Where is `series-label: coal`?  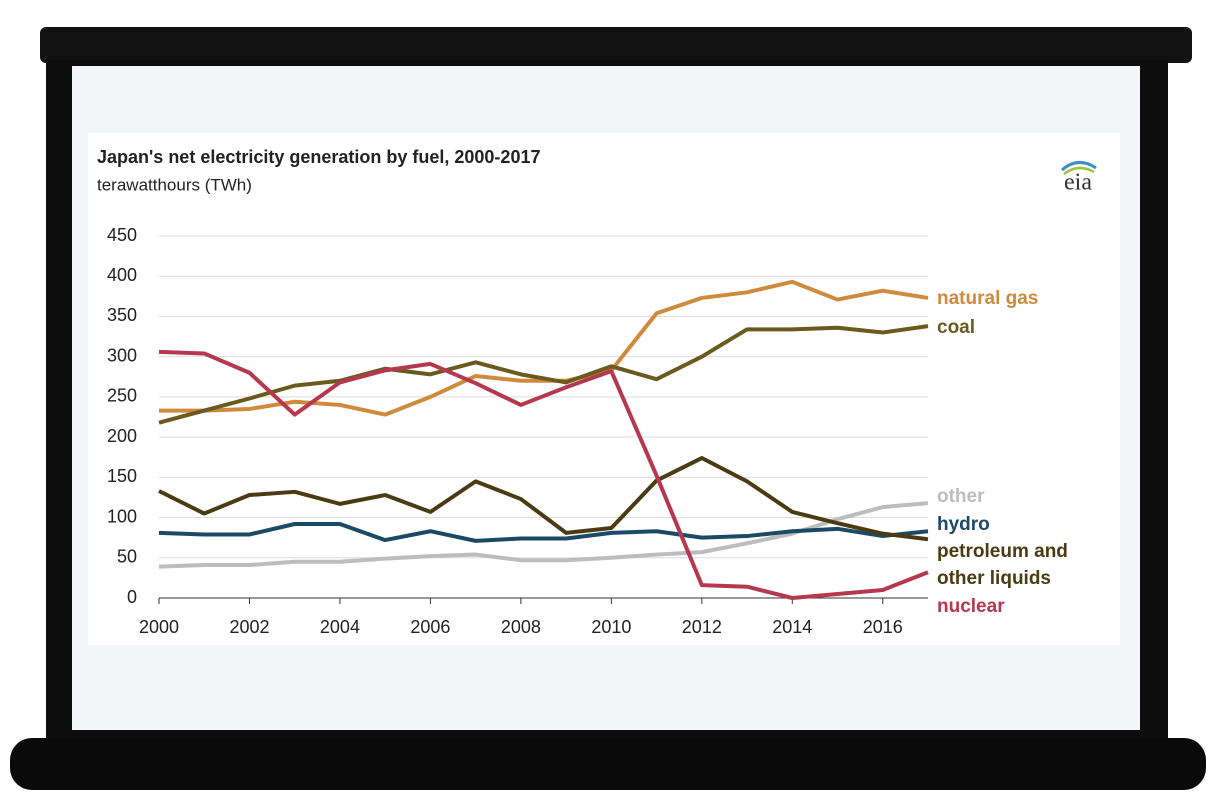
series-label: coal is located at coordinates (956, 327).